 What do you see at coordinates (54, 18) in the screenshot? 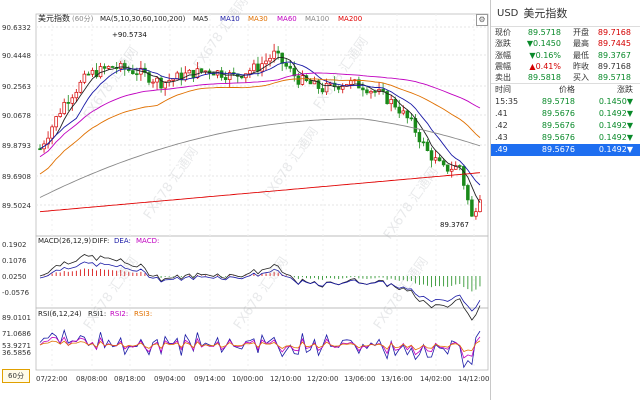
I see `chart-title: 美元指数` at bounding box center [54, 18].